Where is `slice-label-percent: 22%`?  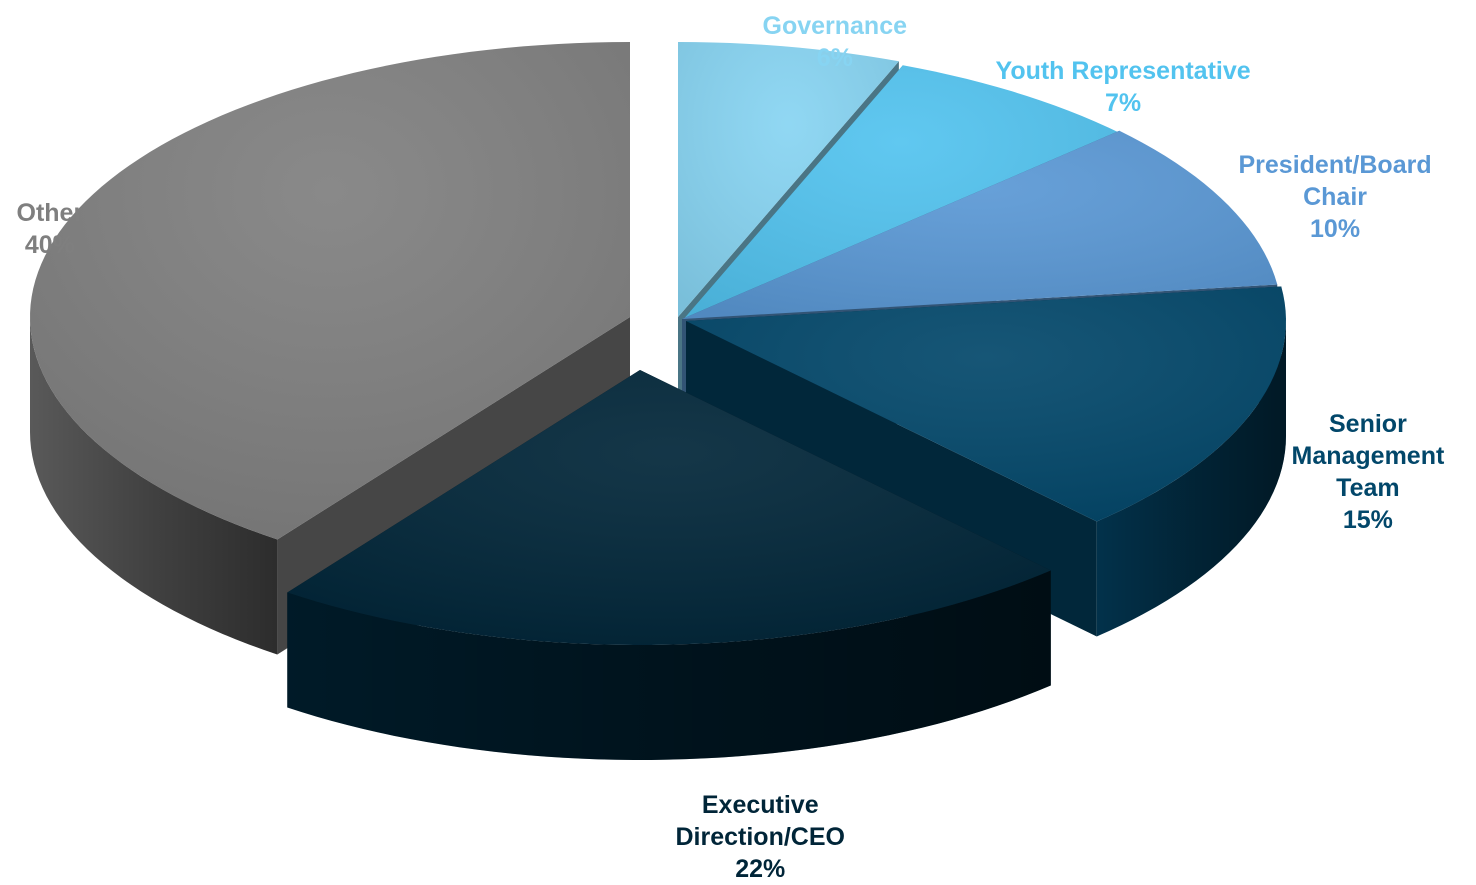 slice-label-percent: 22% is located at coordinates (760, 869).